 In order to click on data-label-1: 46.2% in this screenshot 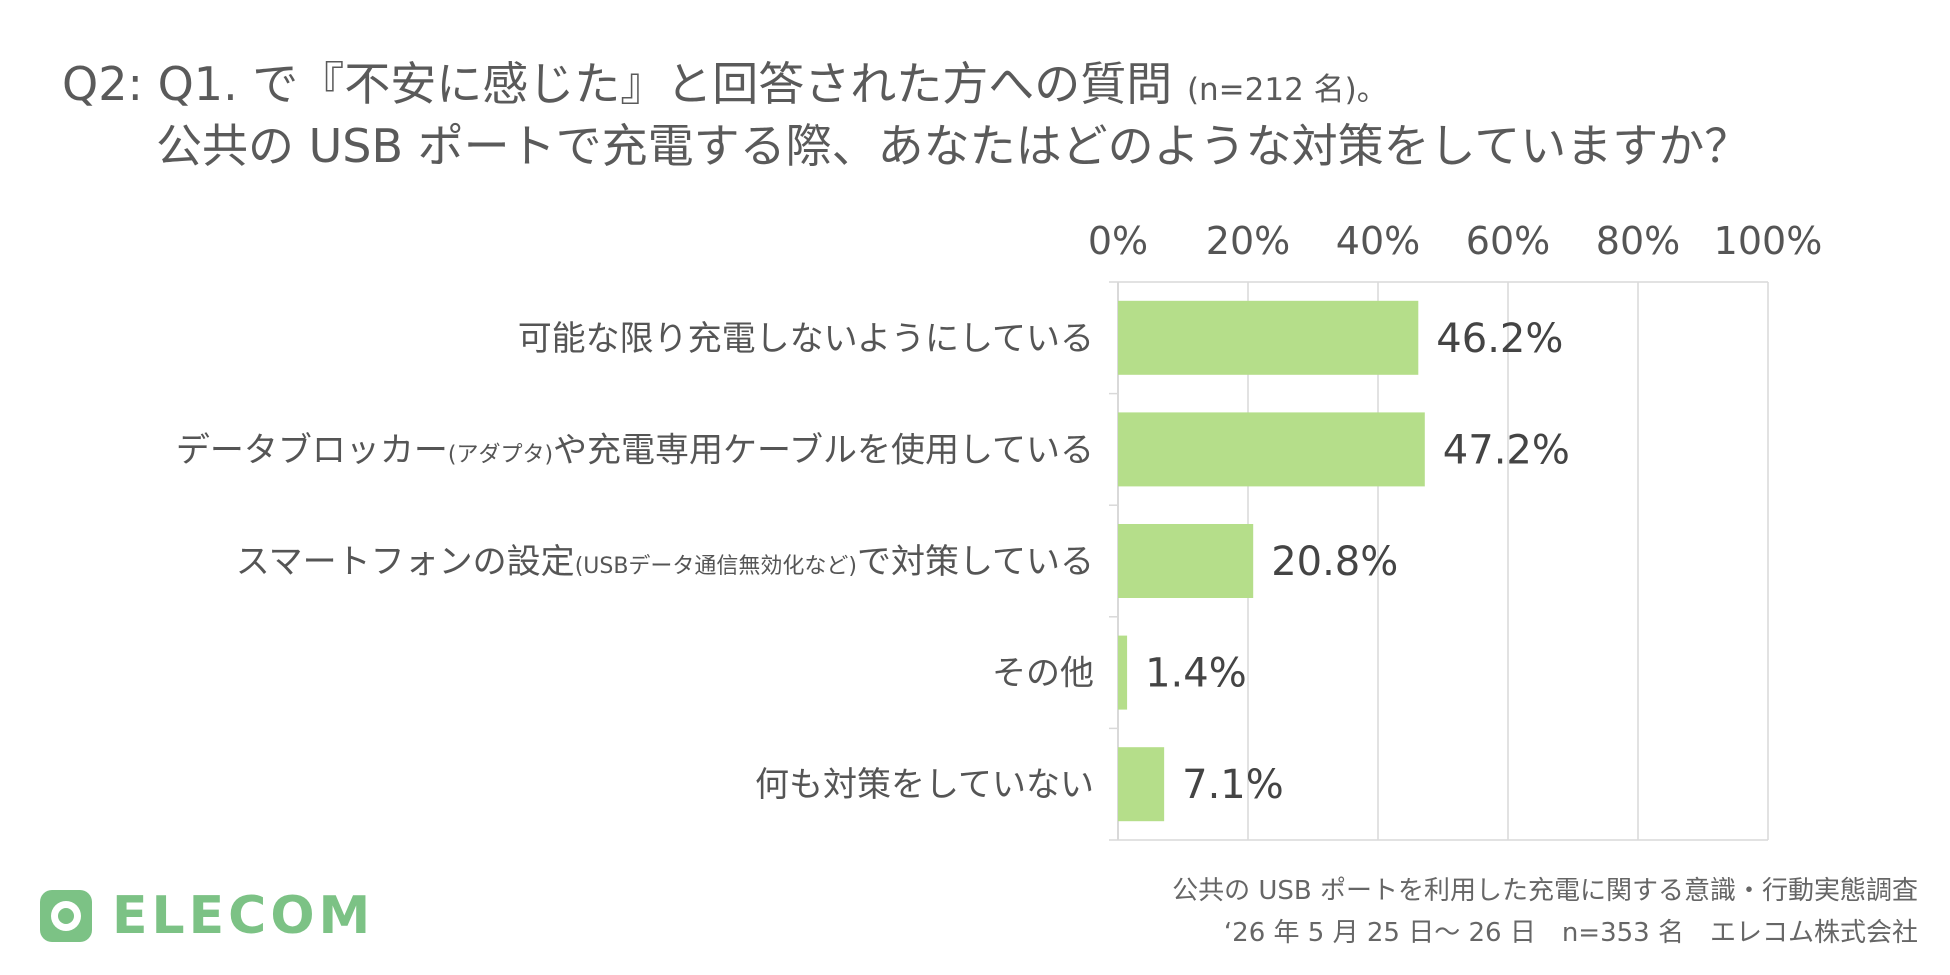, I will do `click(1499, 339)`.